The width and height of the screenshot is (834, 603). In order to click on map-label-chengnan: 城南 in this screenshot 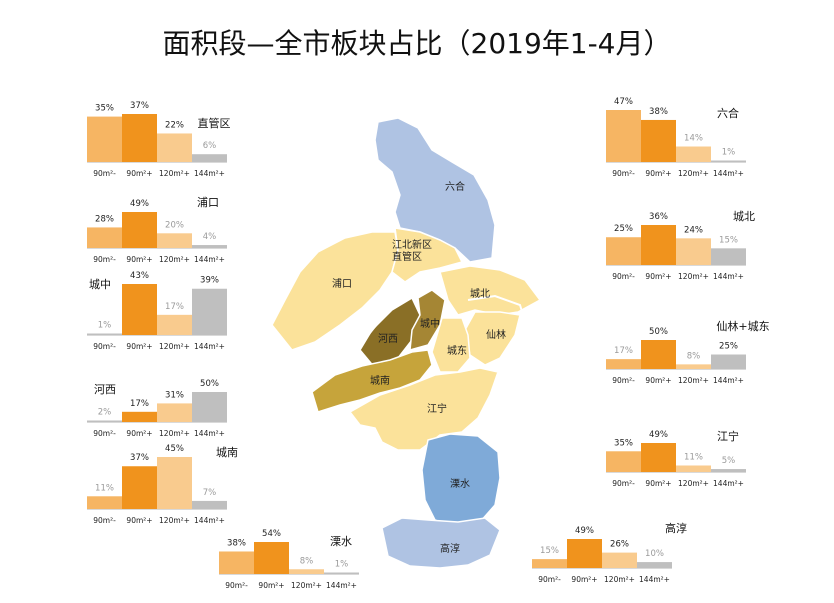, I will do `click(380, 380)`.